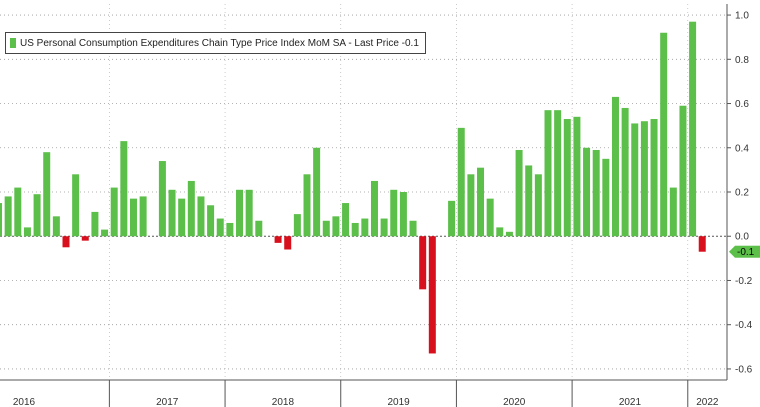 The image size is (760, 407). I want to click on last-value-badge, so click(747, 251).